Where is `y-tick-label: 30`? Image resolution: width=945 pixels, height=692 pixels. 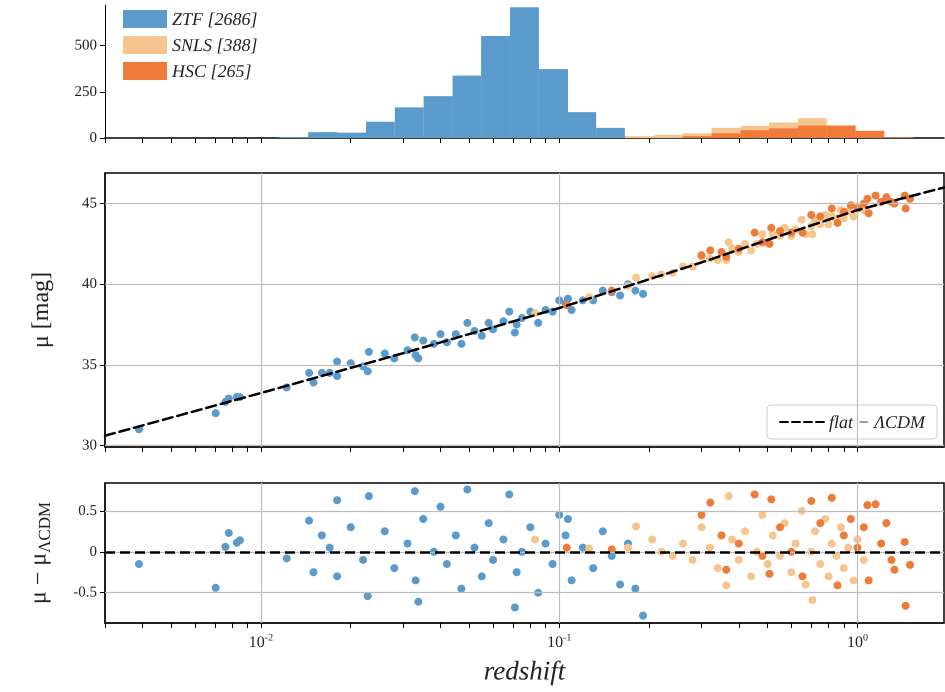
y-tick-label: 30 is located at coordinates (89, 445).